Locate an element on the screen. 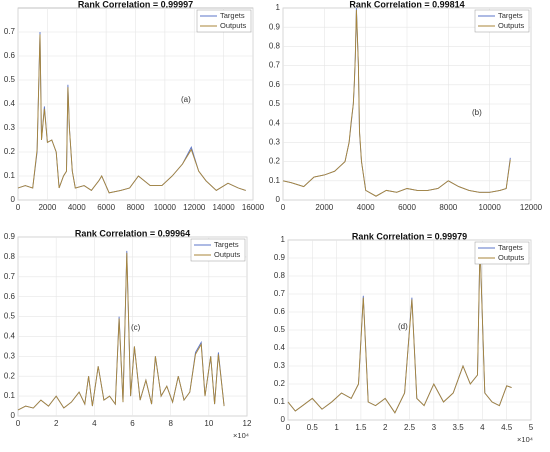 The width and height of the screenshot is (550, 452). x-tick-label: 2.5 is located at coordinates (410, 427).